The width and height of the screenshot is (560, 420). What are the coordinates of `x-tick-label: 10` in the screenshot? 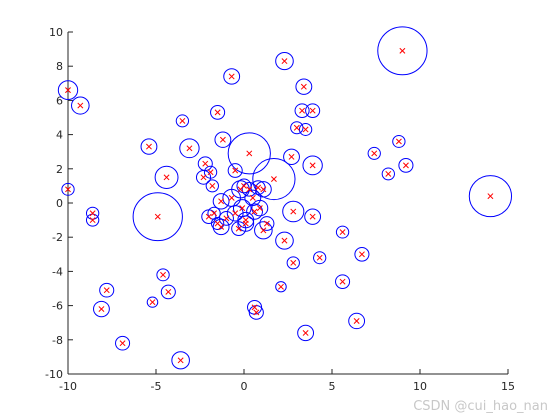 It's located at (420, 386).